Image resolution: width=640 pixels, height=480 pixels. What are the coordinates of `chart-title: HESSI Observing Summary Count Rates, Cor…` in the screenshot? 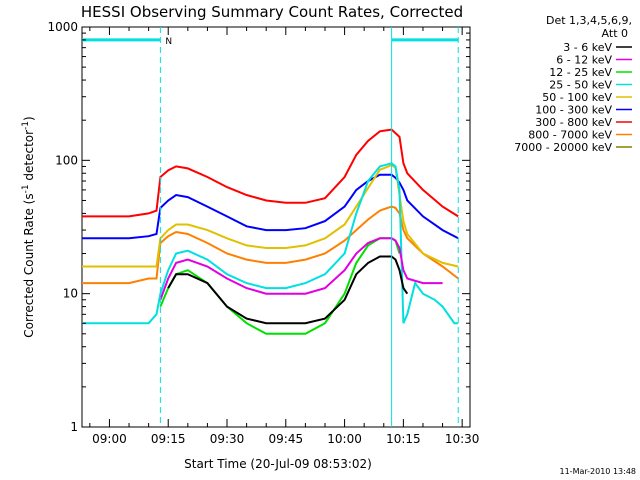 It's located at (272, 12).